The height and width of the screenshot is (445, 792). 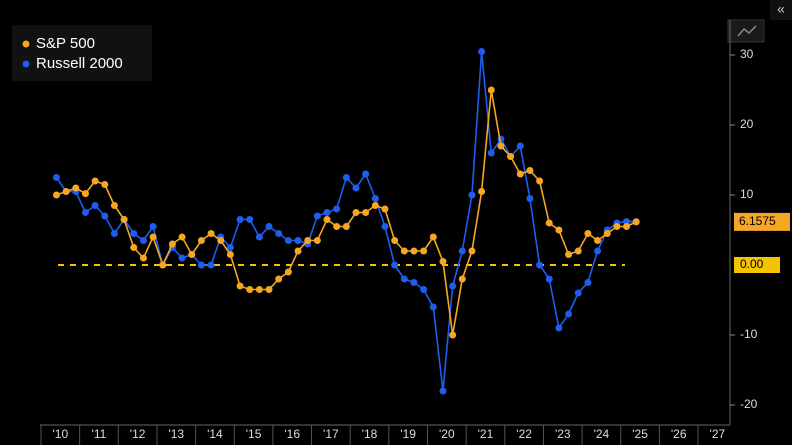 What do you see at coordinates (747, 124) in the screenshot?
I see `y-tick-label: 20` at bounding box center [747, 124].